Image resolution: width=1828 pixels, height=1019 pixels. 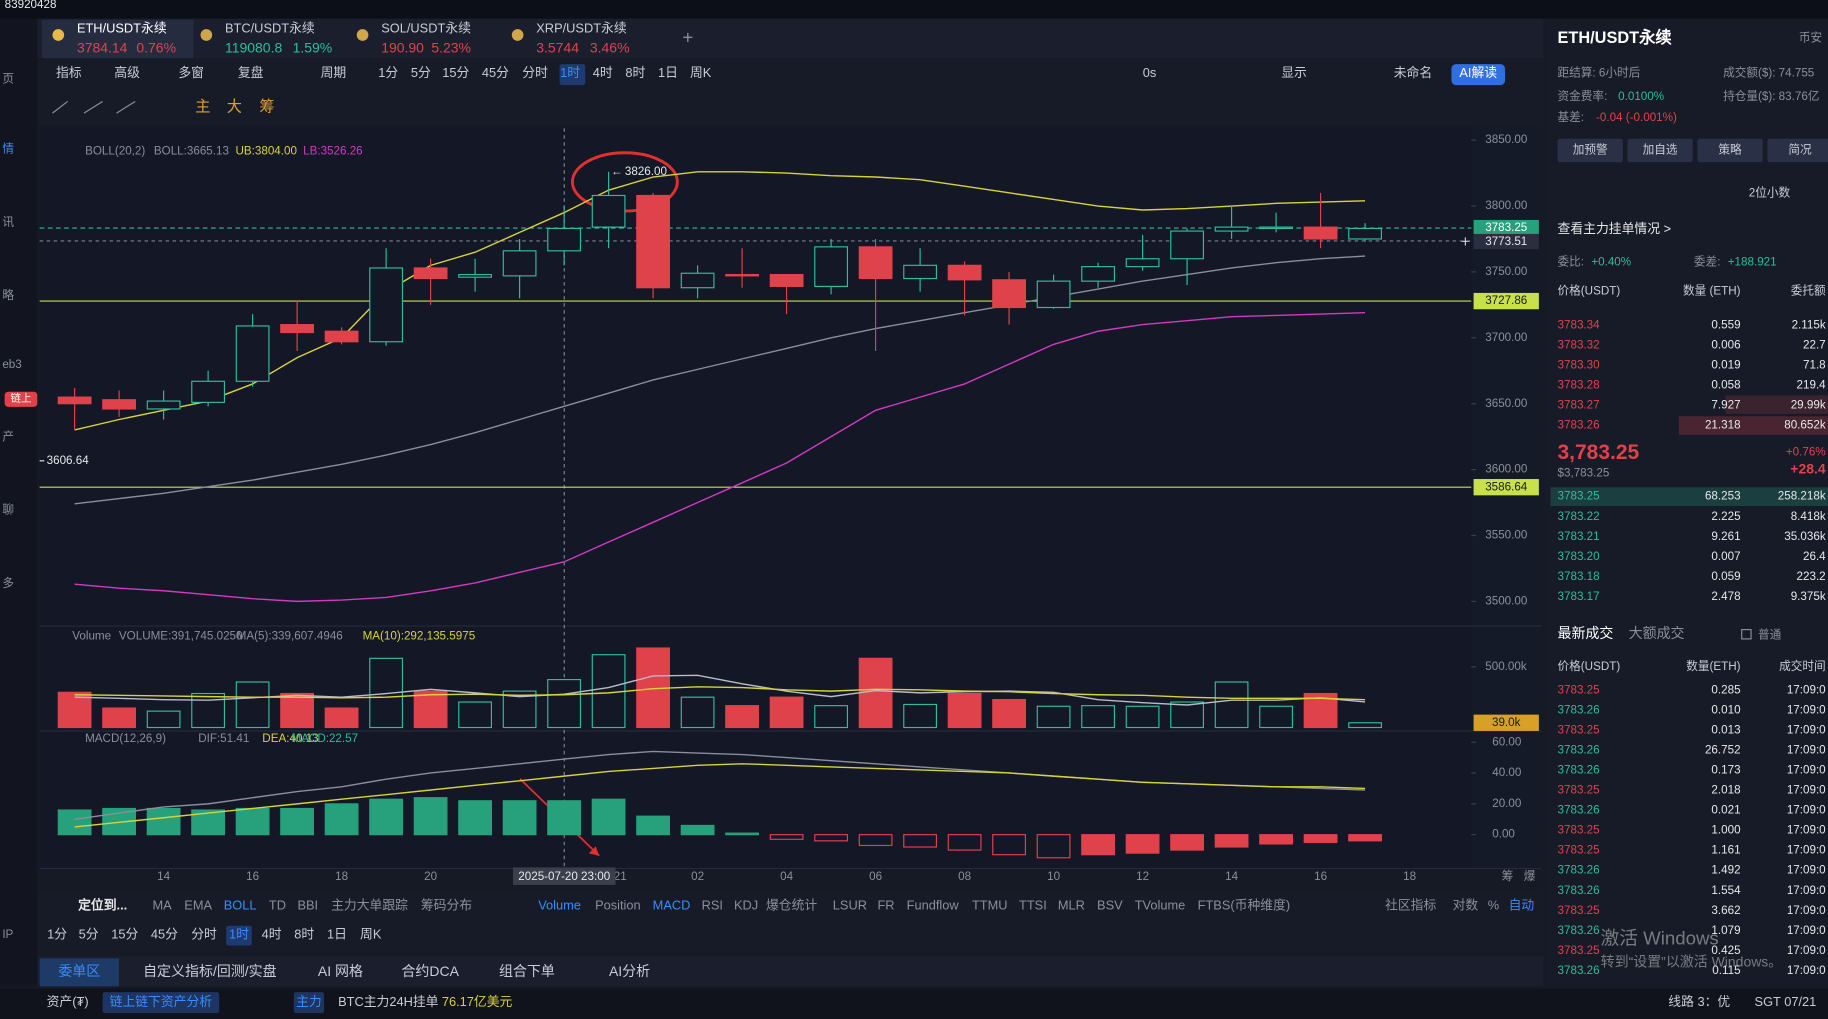 I want to click on indicator-option: 社区指标, so click(x=1410, y=904).